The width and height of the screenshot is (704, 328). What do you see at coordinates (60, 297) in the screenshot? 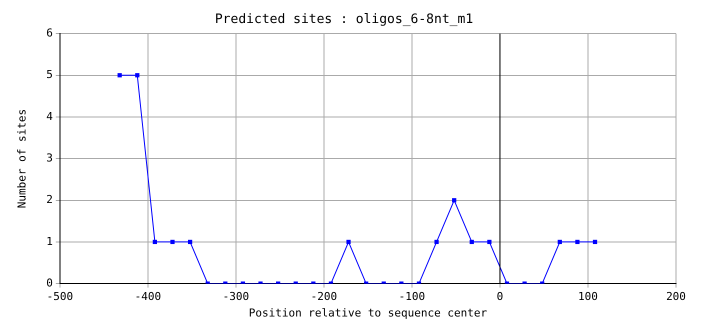
I see `x-tick-label: -500` at bounding box center [60, 297].